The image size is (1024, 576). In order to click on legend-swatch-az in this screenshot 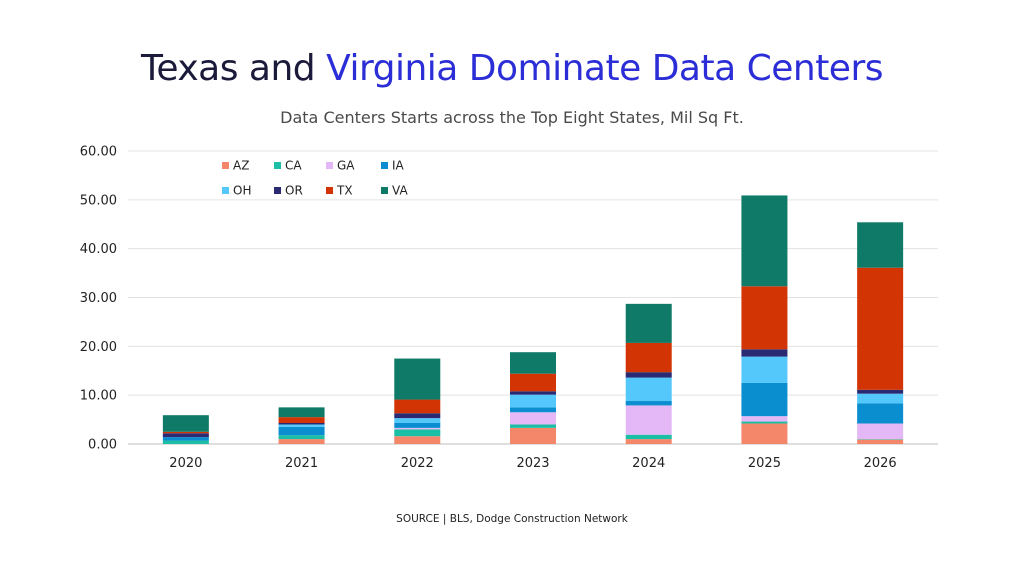, I will do `click(225, 165)`.